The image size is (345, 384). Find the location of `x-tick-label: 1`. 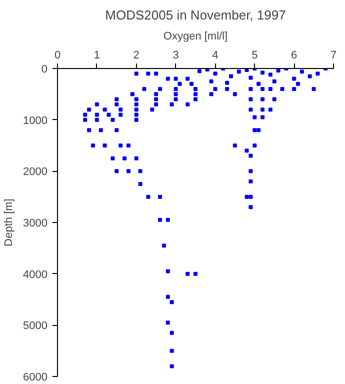

x-tick-label: 1 is located at coordinates (97, 56).